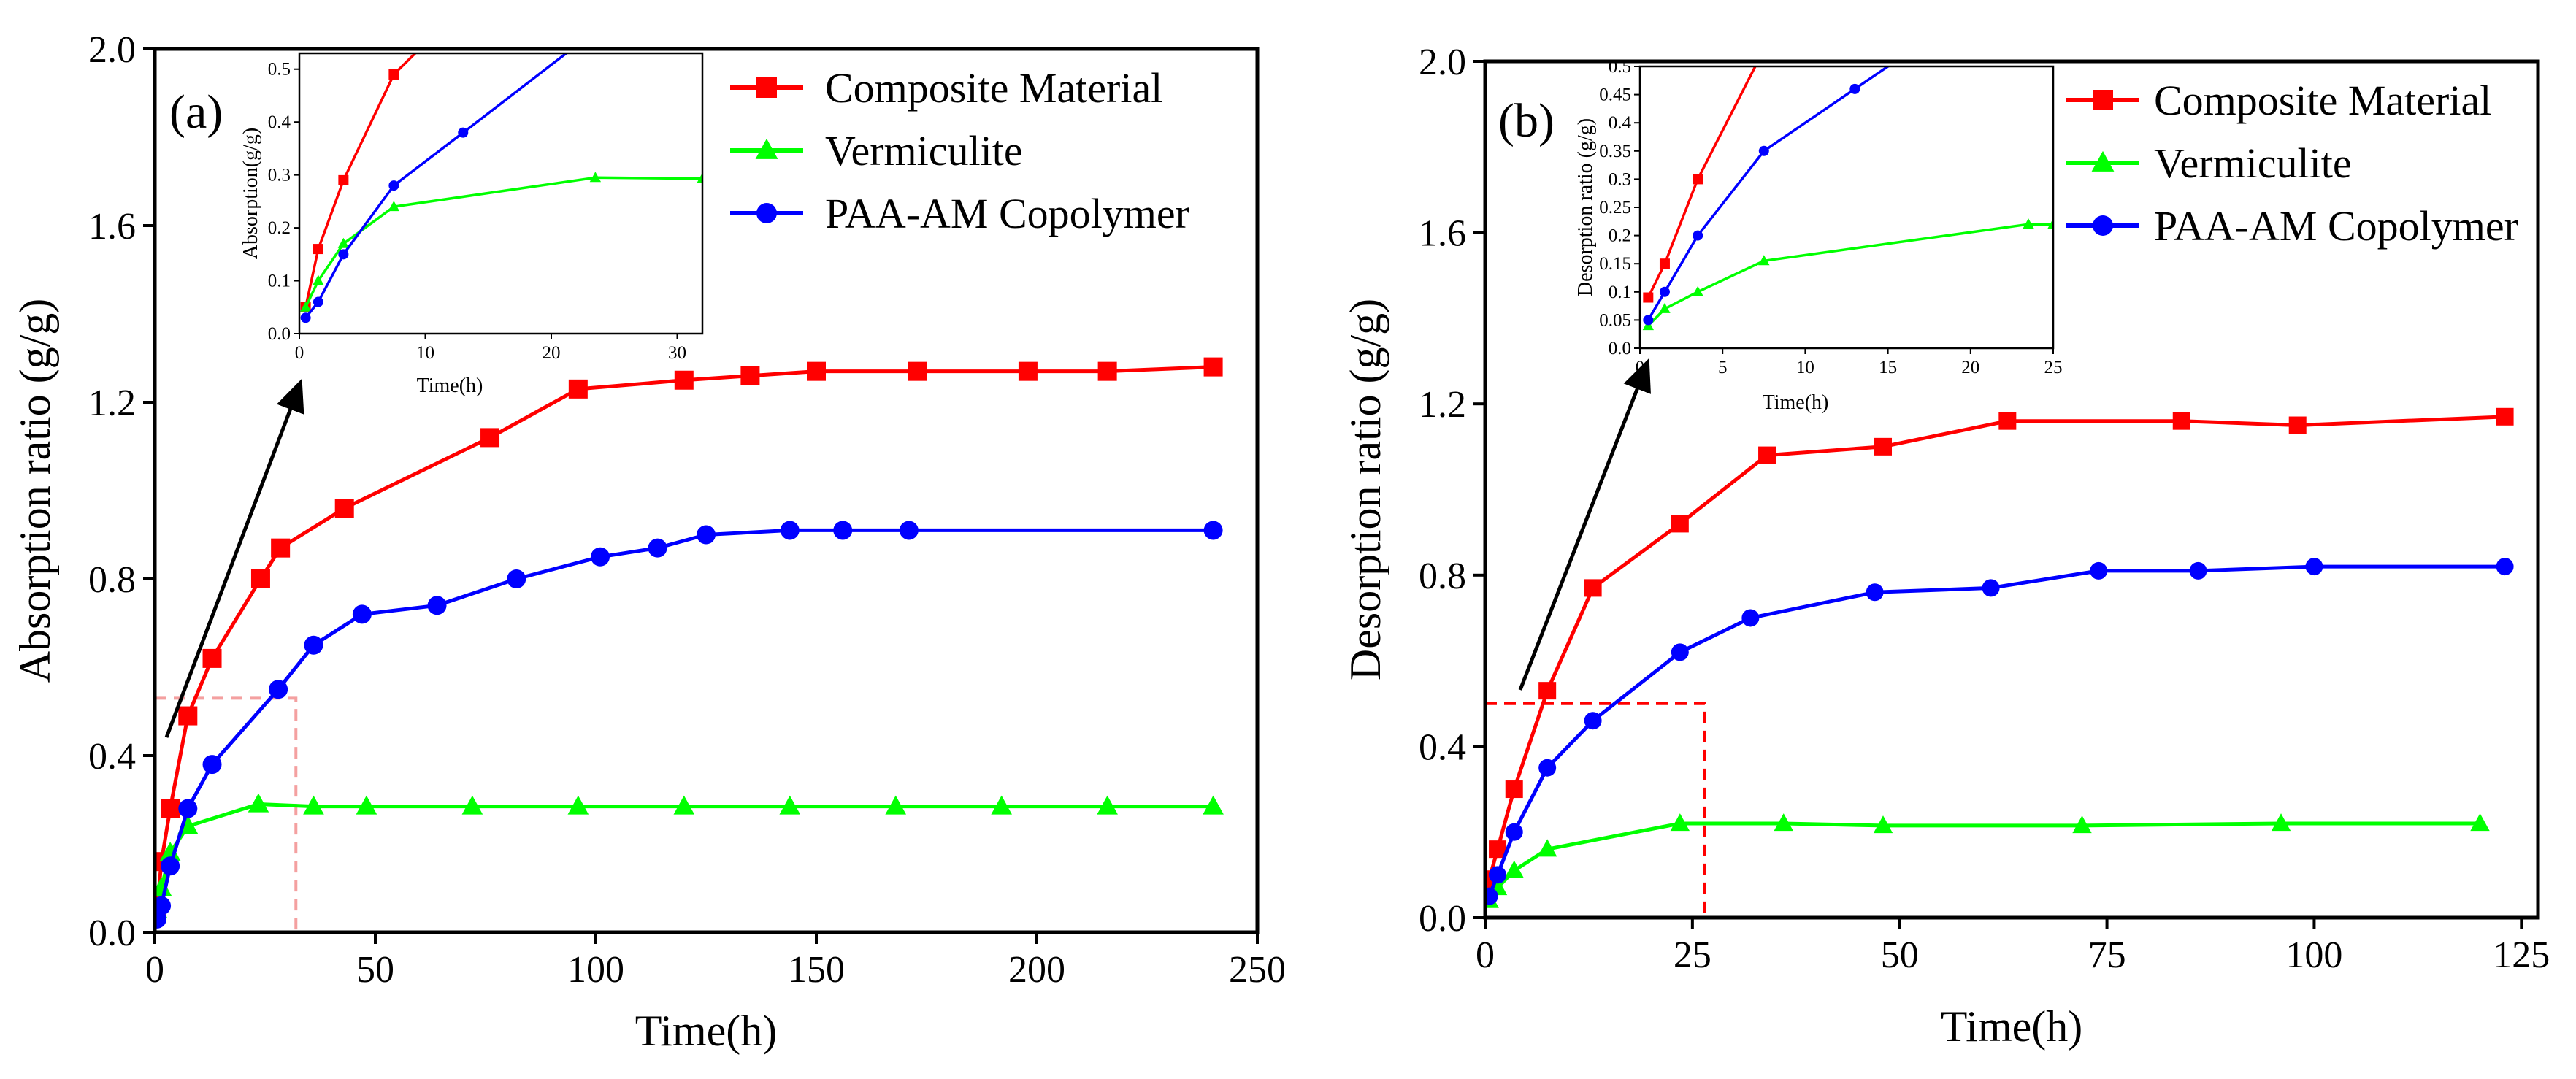 This screenshot has height=1079, width=2576. Describe the element at coordinates (299, 353) in the screenshot. I see `inset-x-tick-label: 0` at that location.